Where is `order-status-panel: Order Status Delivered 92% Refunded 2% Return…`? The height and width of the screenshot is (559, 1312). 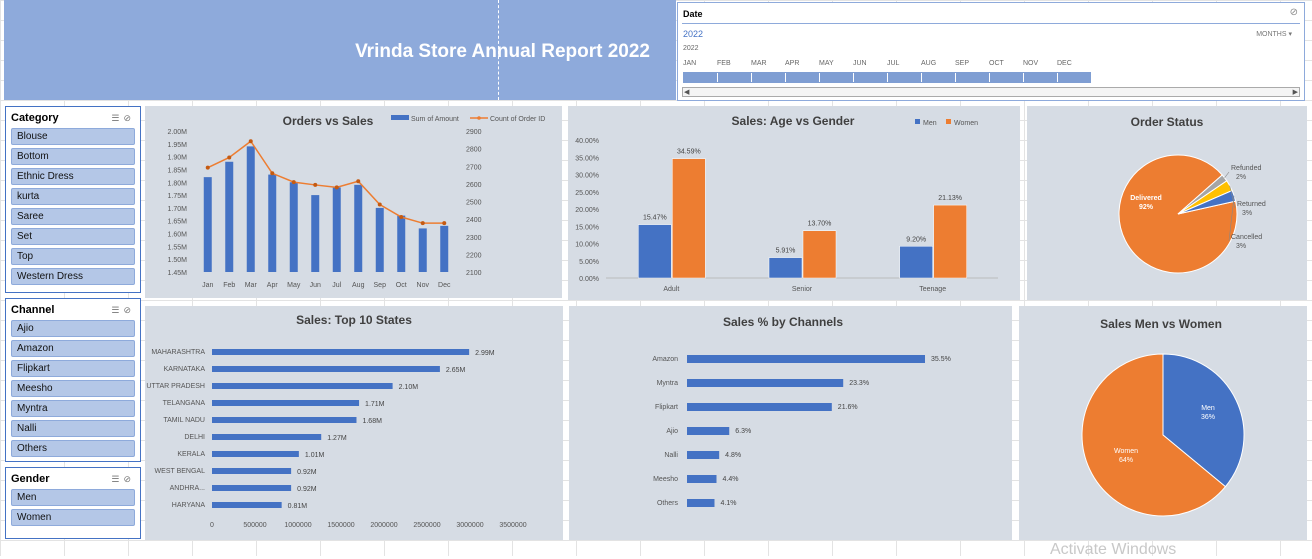 order-status-panel: Order Status Delivered 92% Refunded 2% Return… is located at coordinates (1167, 203).